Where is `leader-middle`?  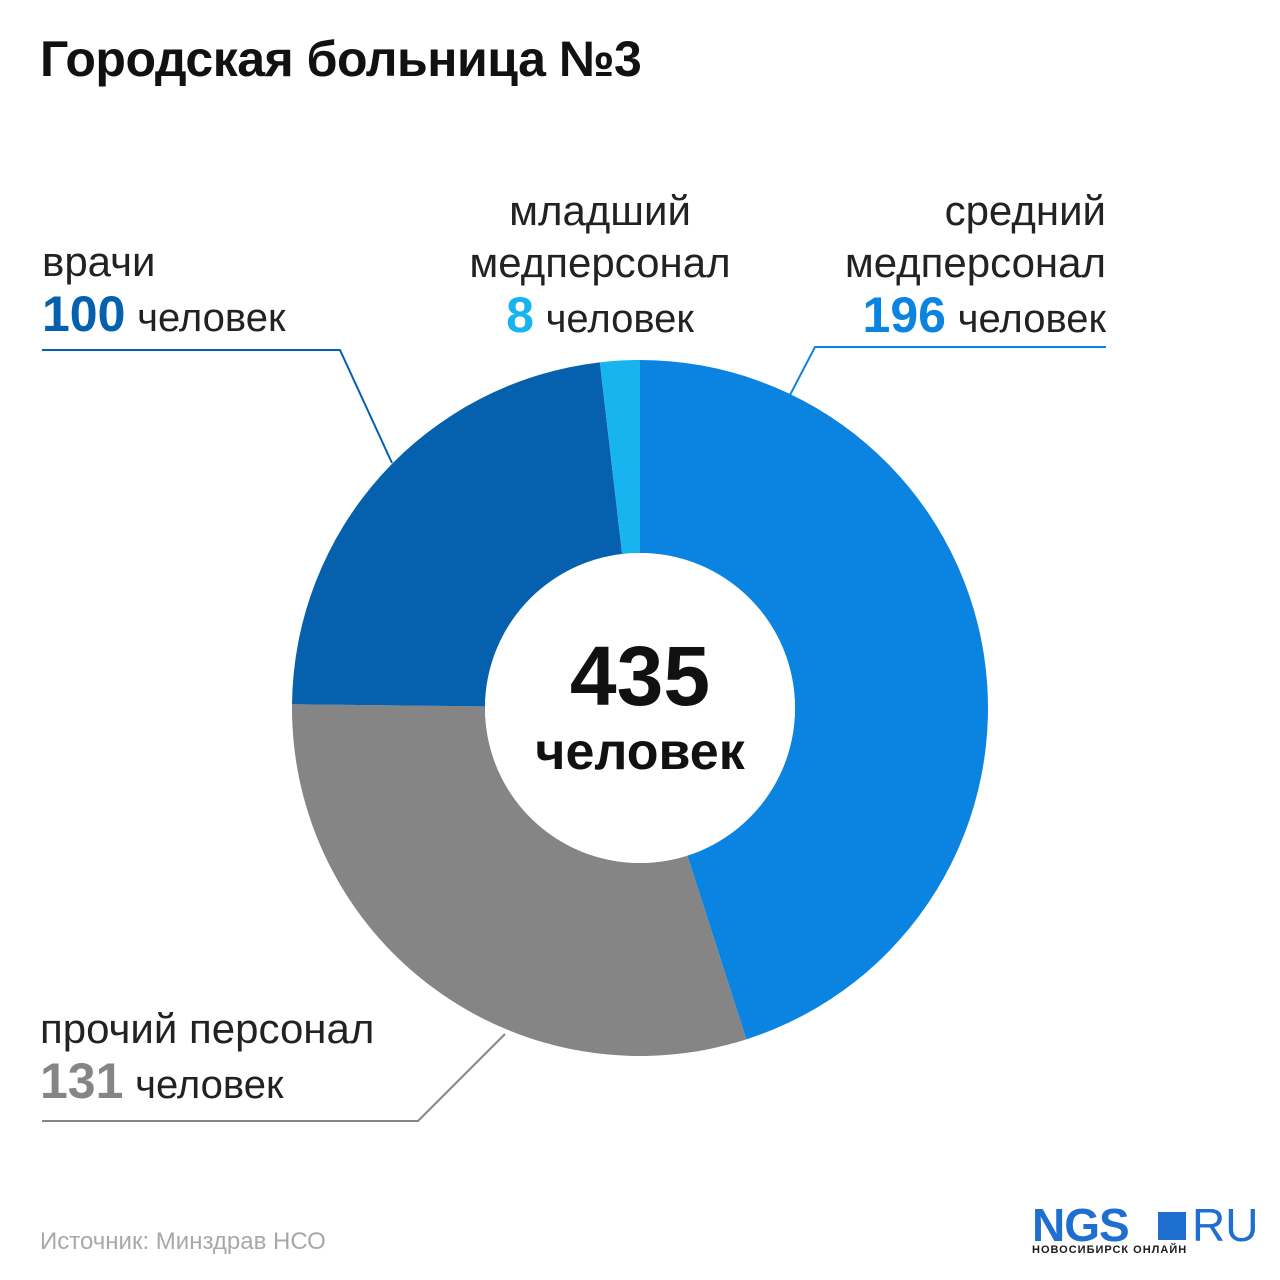
leader-middle is located at coordinates (947, 371).